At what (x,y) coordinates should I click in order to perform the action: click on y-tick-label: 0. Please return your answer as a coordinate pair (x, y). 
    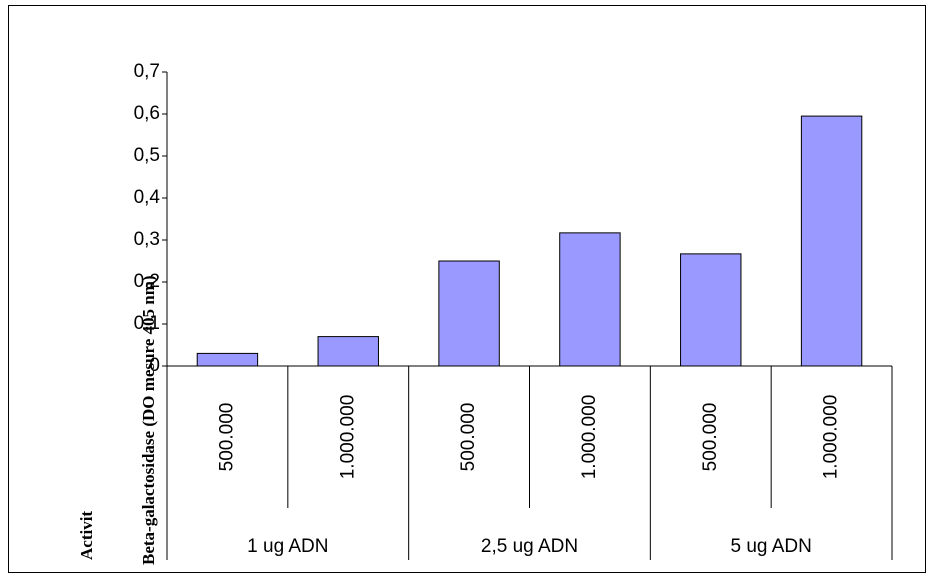
    Looking at the image, I should click on (154, 365).